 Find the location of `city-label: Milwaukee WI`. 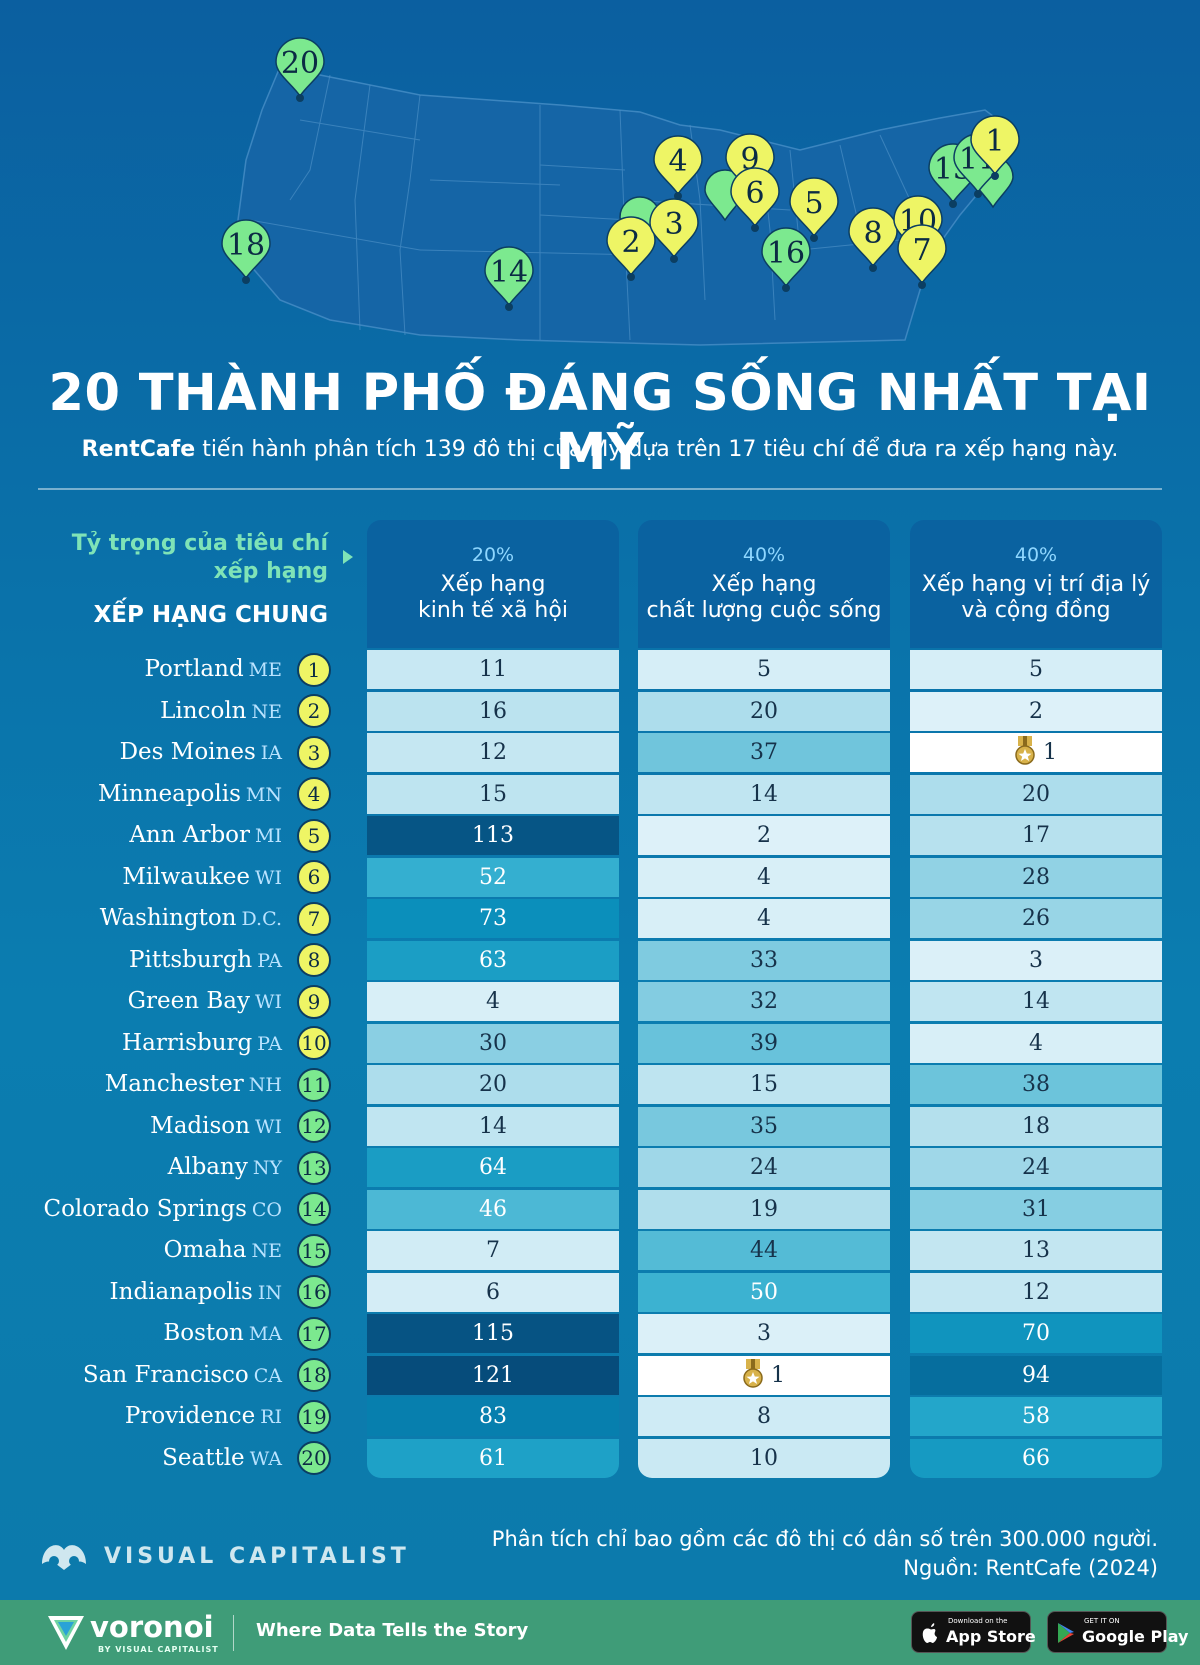

city-label: Milwaukee WI is located at coordinates (141, 877).